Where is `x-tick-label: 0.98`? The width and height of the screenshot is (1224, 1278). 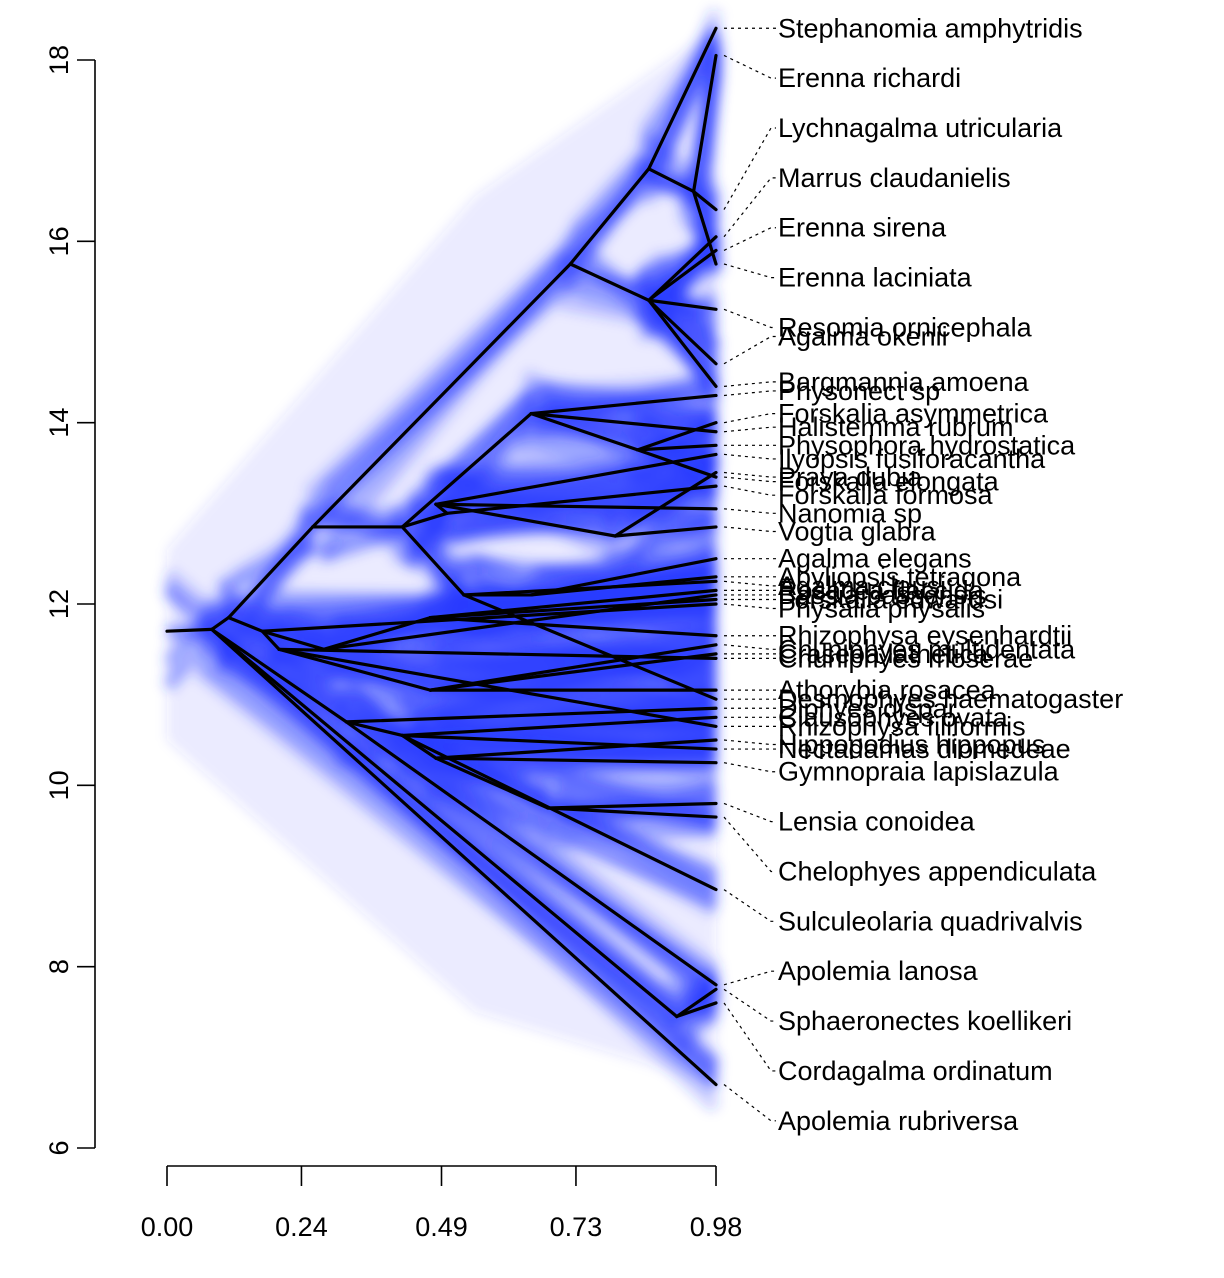 x-tick-label: 0.98 is located at coordinates (716, 1227).